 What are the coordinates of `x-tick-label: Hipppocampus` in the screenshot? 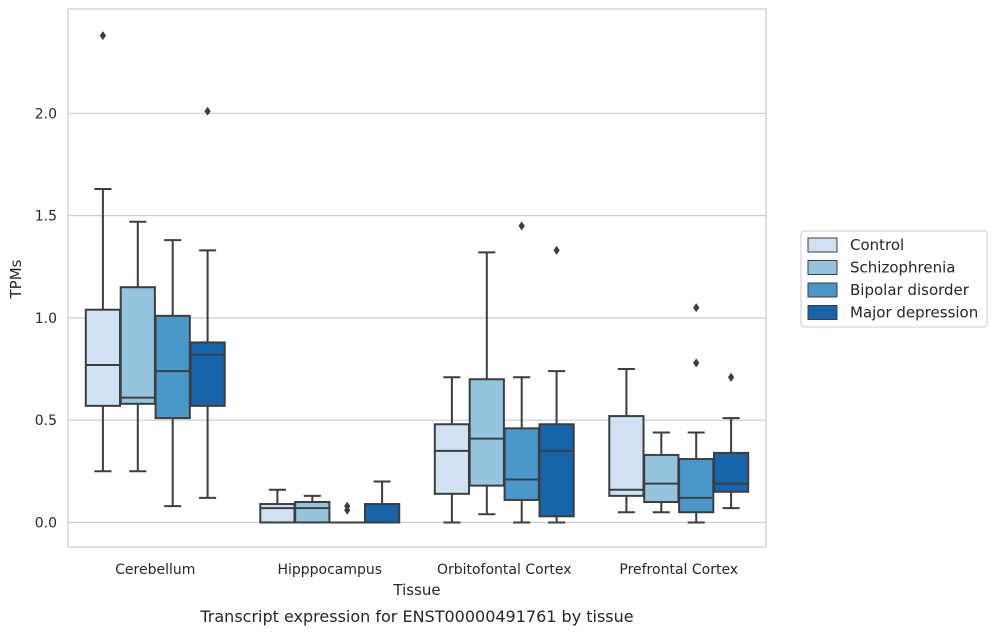 It's located at (329, 570).